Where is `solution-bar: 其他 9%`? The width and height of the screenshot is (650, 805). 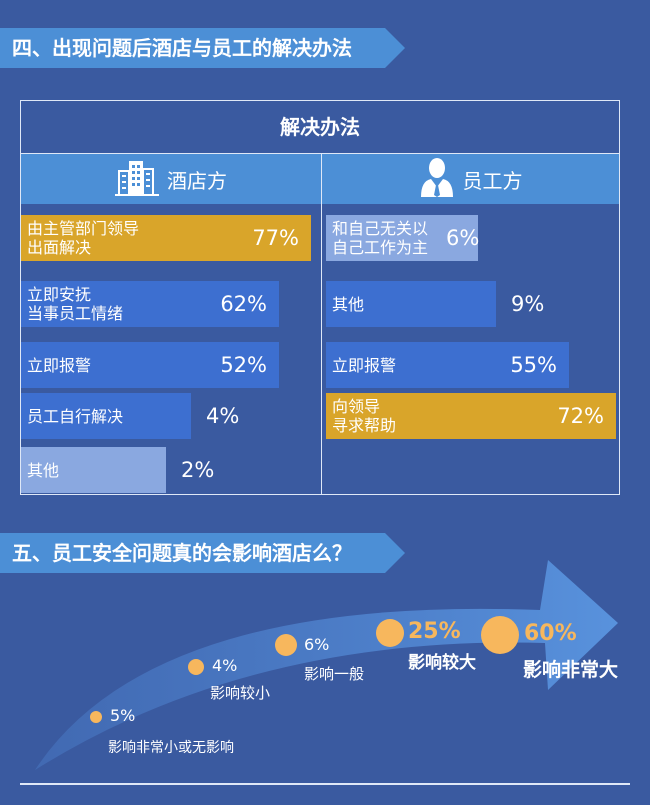
solution-bar: 其他 9% is located at coordinates (435, 304).